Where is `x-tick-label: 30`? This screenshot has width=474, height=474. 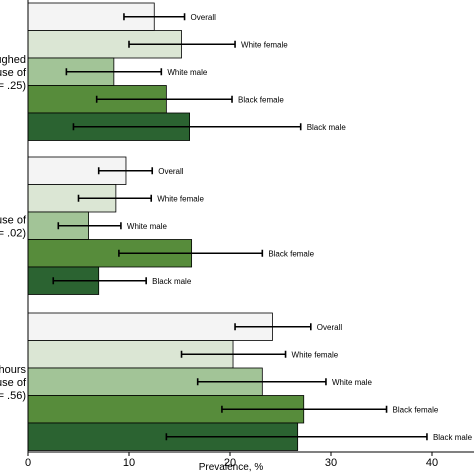 x-tick-label: 30 is located at coordinates (331, 463).